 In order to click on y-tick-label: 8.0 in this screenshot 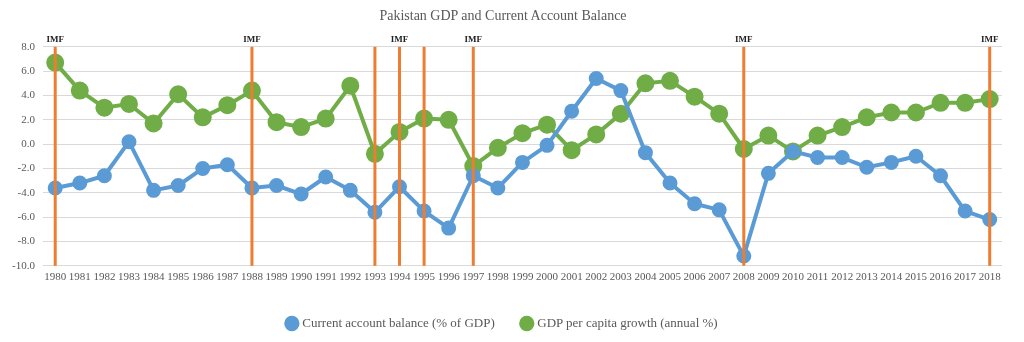, I will do `click(28, 45)`.